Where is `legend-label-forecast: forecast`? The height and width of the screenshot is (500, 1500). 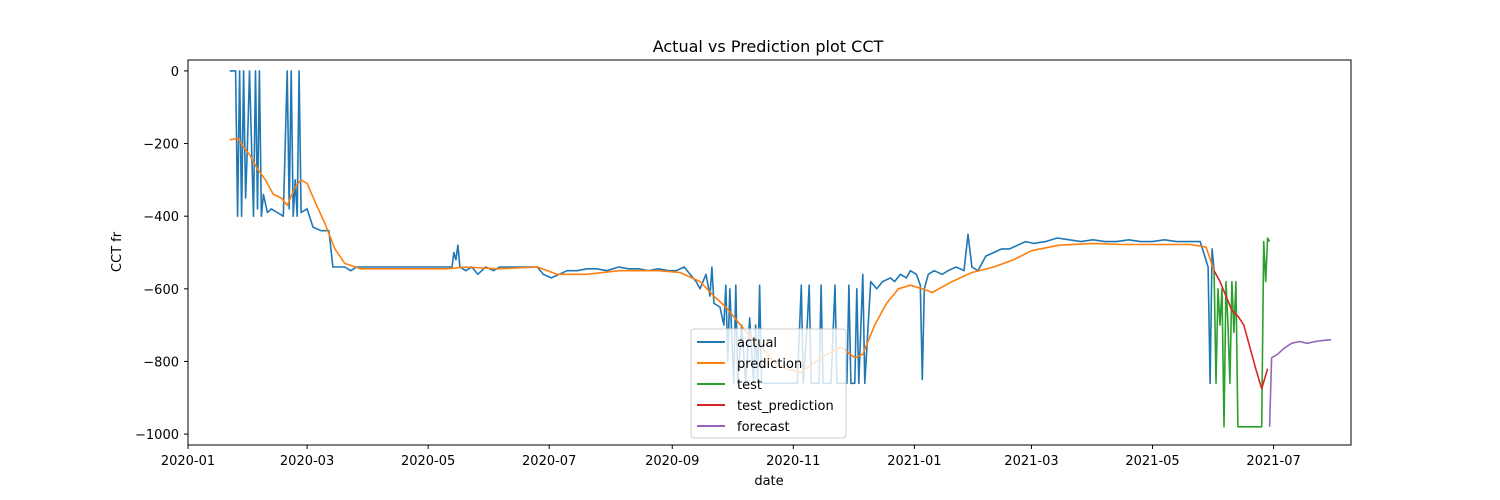
legend-label-forecast: forecast is located at coordinates (763, 427).